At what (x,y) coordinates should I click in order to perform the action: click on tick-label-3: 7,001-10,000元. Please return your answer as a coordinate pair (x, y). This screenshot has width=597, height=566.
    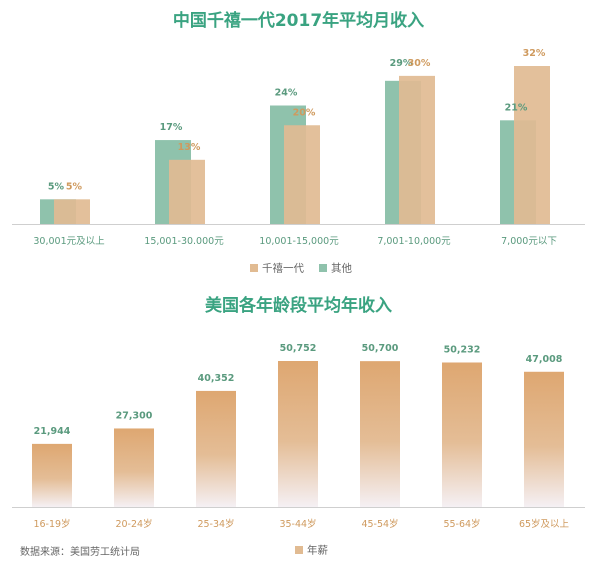
    Looking at the image, I should click on (414, 241).